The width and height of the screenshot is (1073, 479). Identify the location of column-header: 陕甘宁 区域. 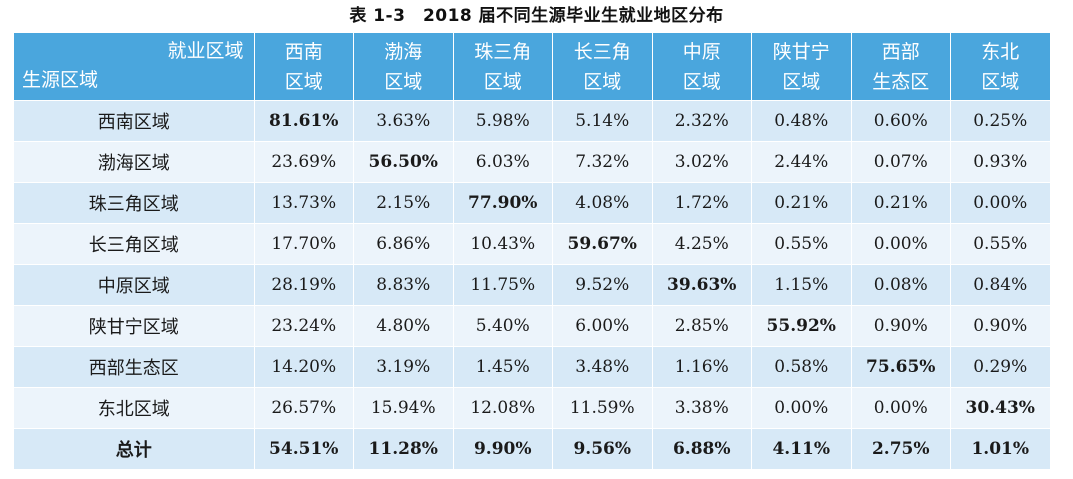
(801, 67).